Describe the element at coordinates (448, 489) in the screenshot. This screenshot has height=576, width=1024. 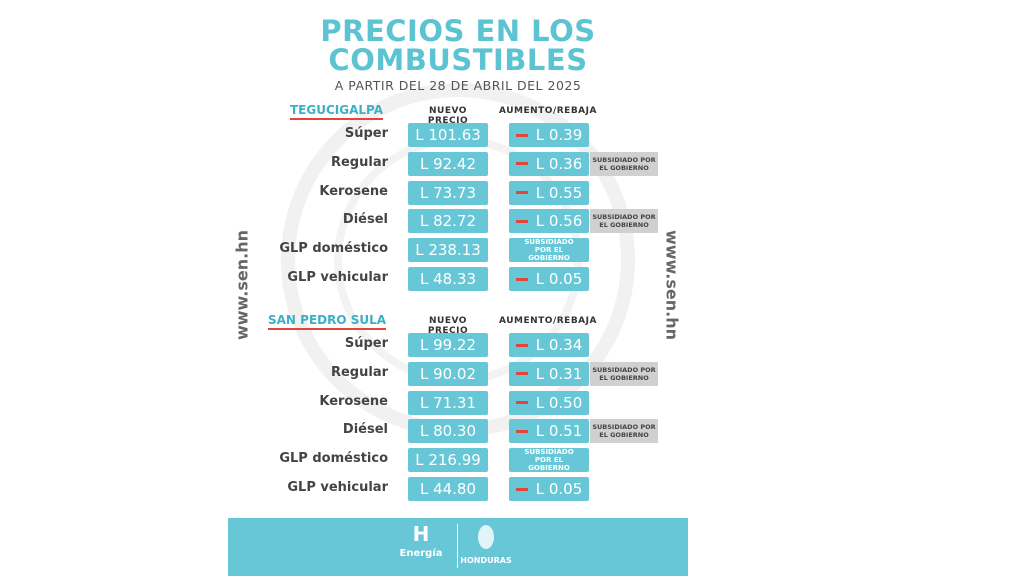
I see `price-box: L 44.80` at that location.